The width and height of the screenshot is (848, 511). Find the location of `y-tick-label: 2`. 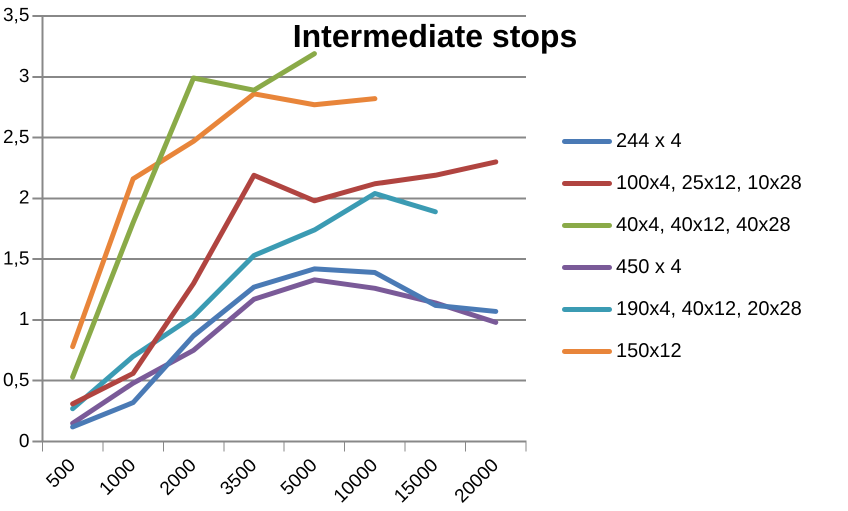

y-tick-label: 2 is located at coordinates (24, 198).